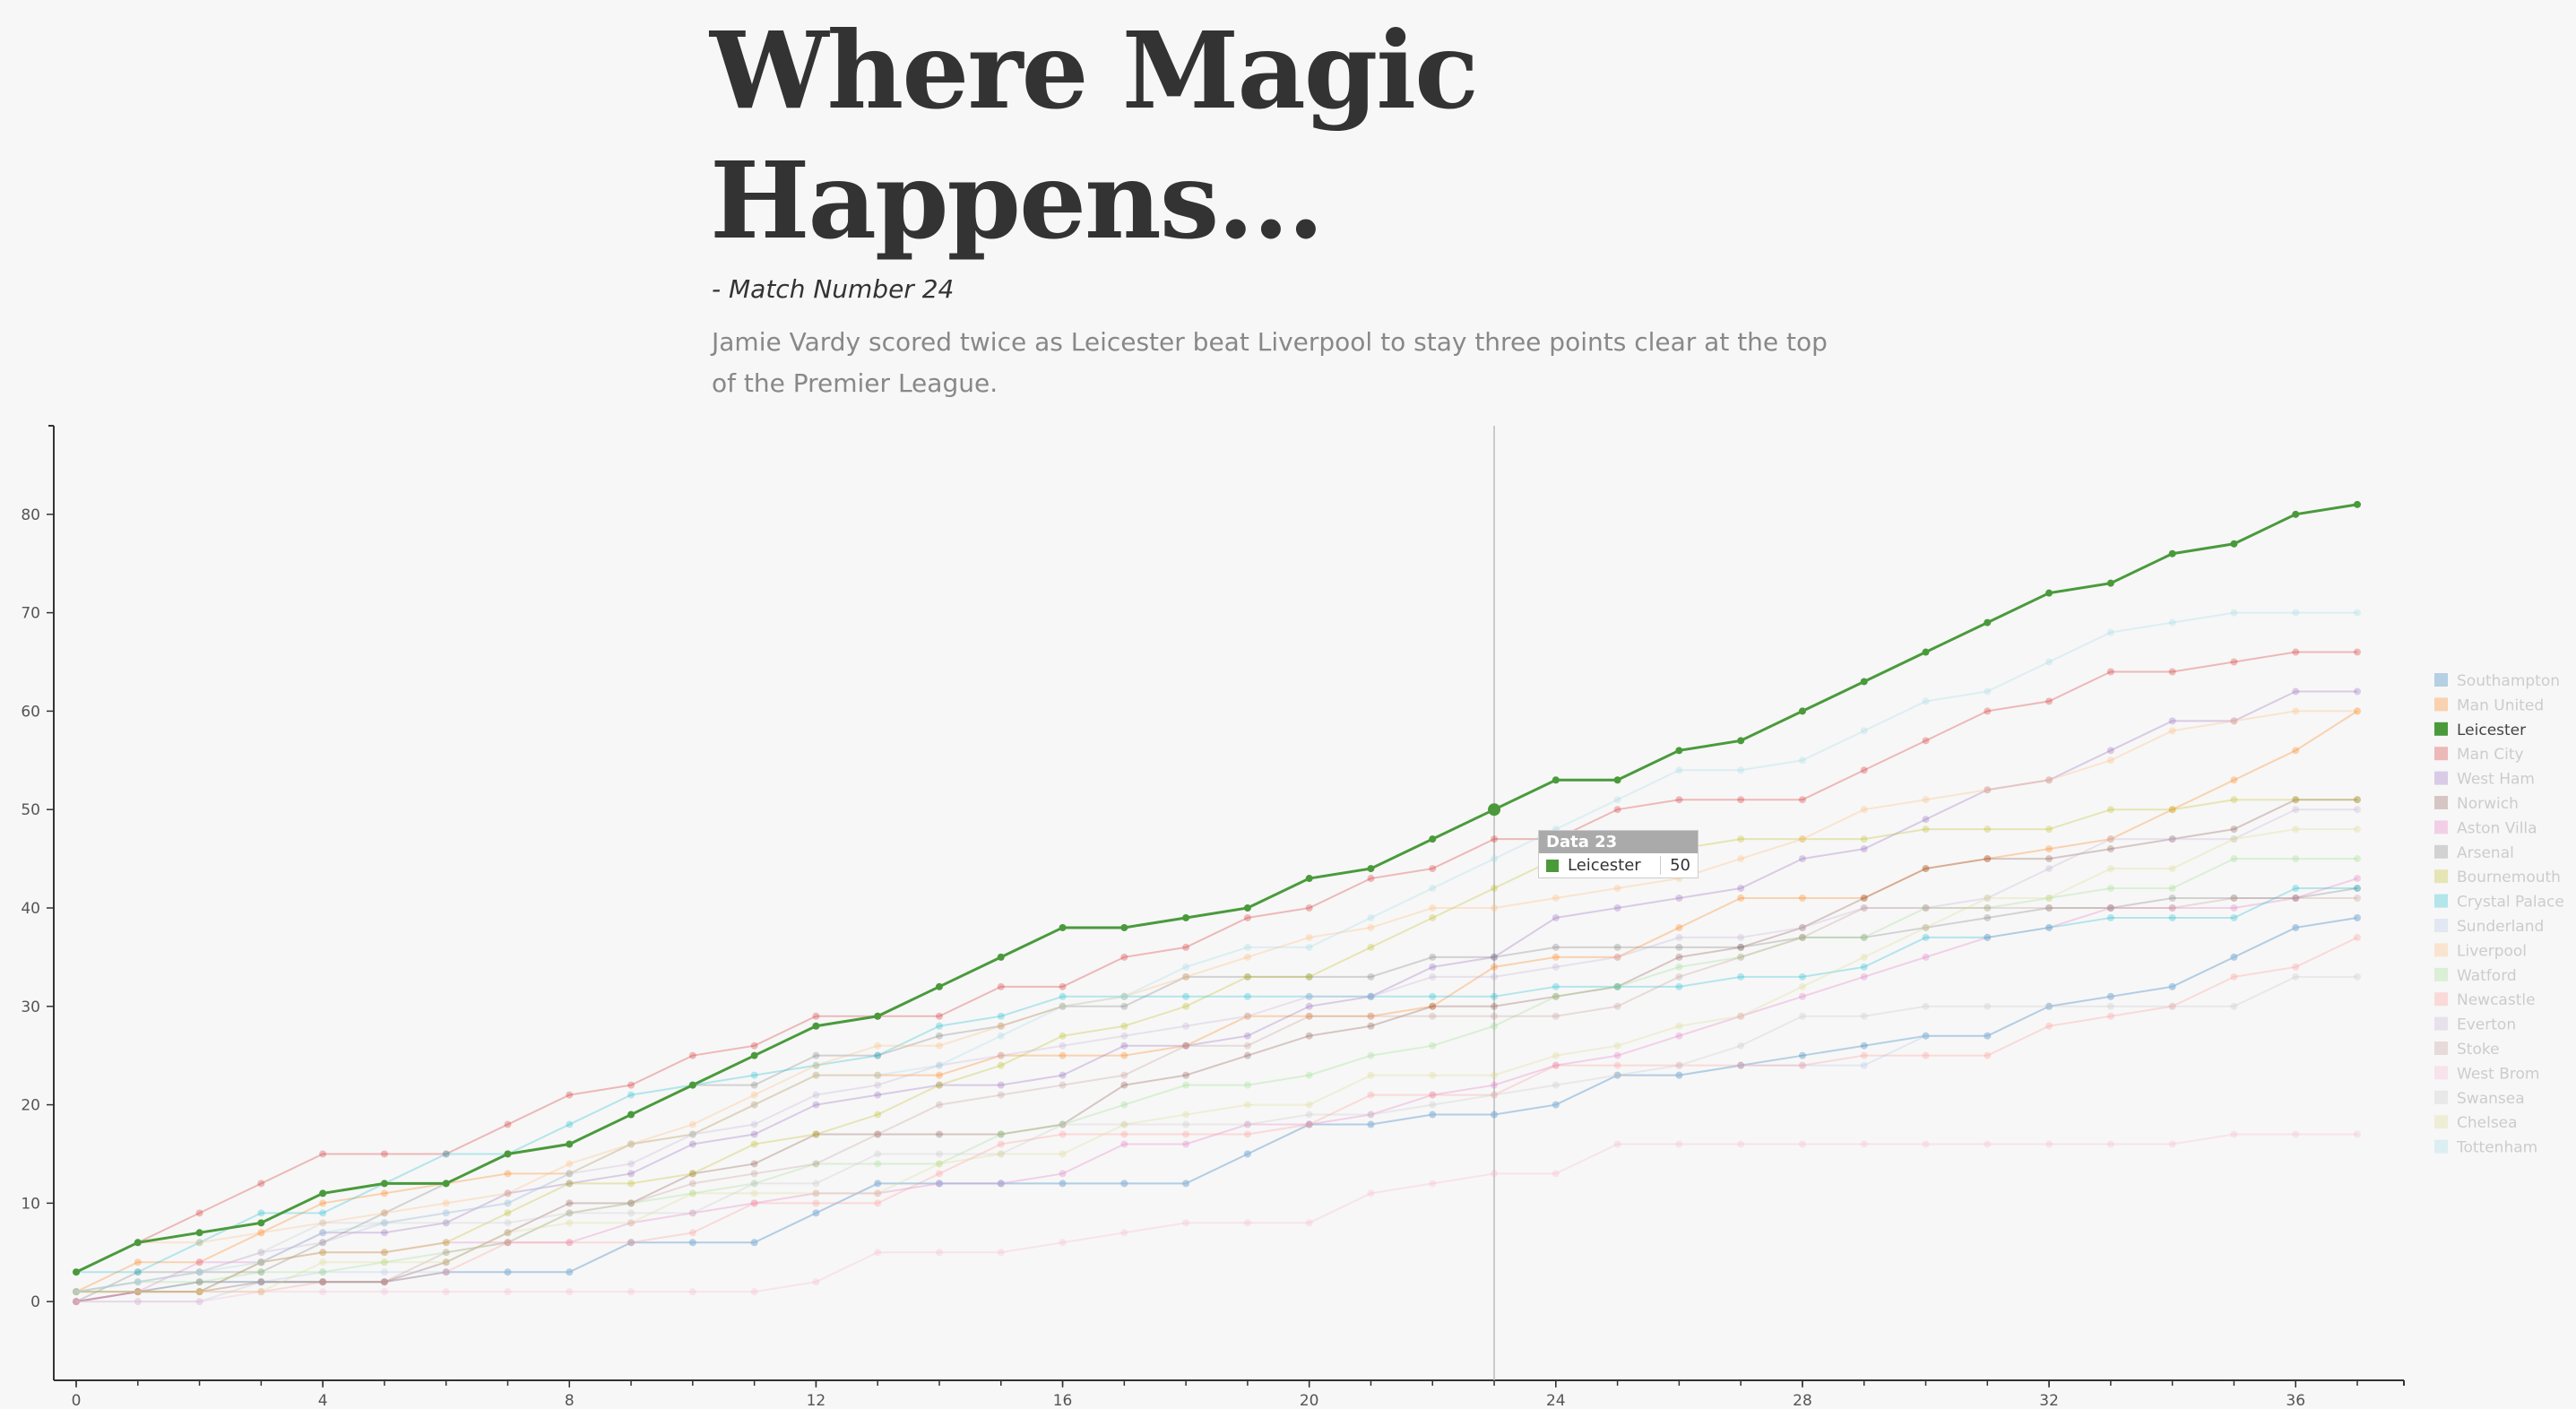 The image size is (2576, 1409). I want to click on legend-item: Stoke, so click(2478, 1050).